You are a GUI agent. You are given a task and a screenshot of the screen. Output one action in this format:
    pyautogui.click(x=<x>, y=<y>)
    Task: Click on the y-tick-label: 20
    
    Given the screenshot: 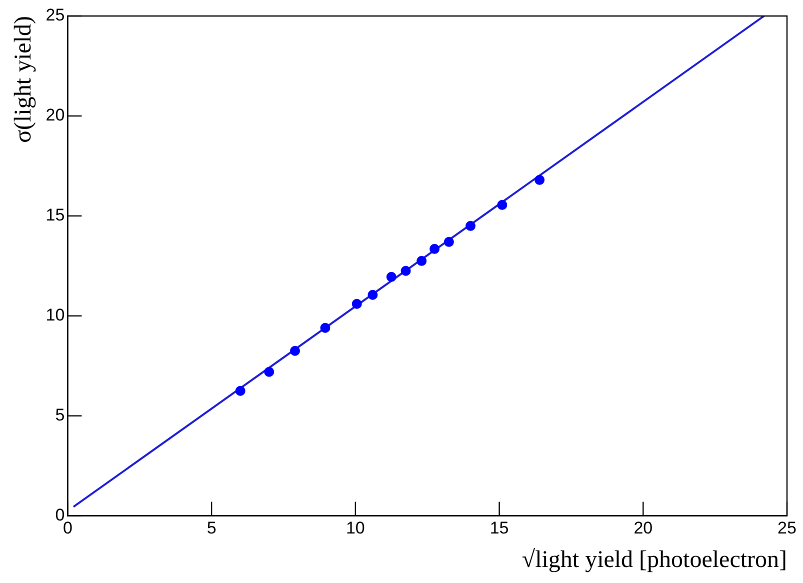 What is the action you would take?
    pyautogui.click(x=55, y=115)
    